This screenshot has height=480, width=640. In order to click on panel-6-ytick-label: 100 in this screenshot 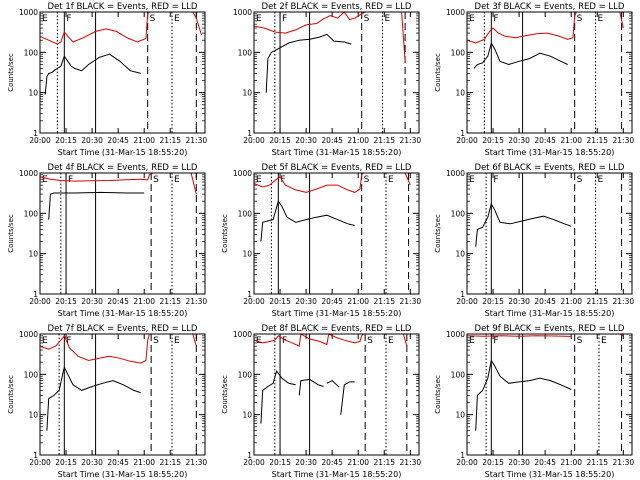, I will do `click(458, 213)`.